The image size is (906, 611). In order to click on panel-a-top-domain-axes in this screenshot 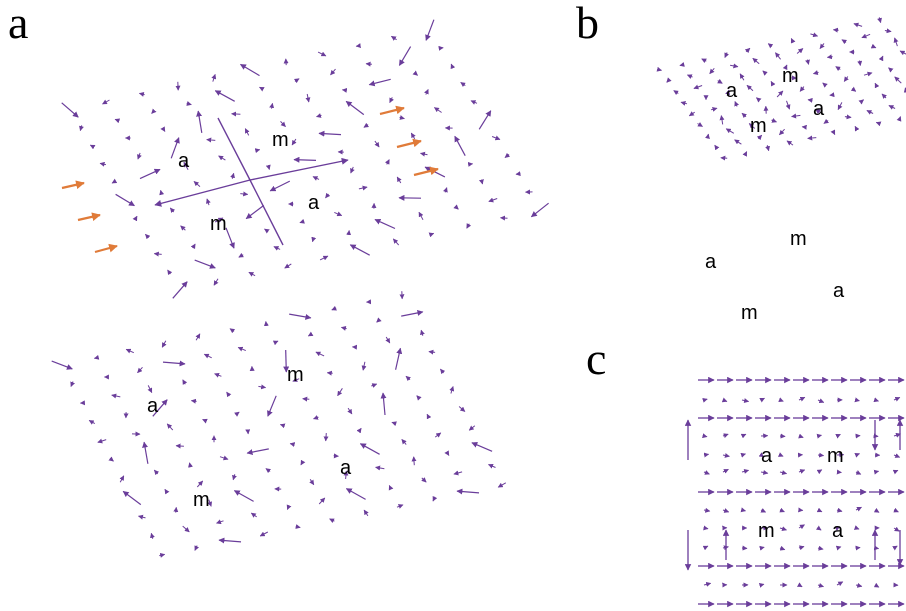, I will do `click(251, 181)`.